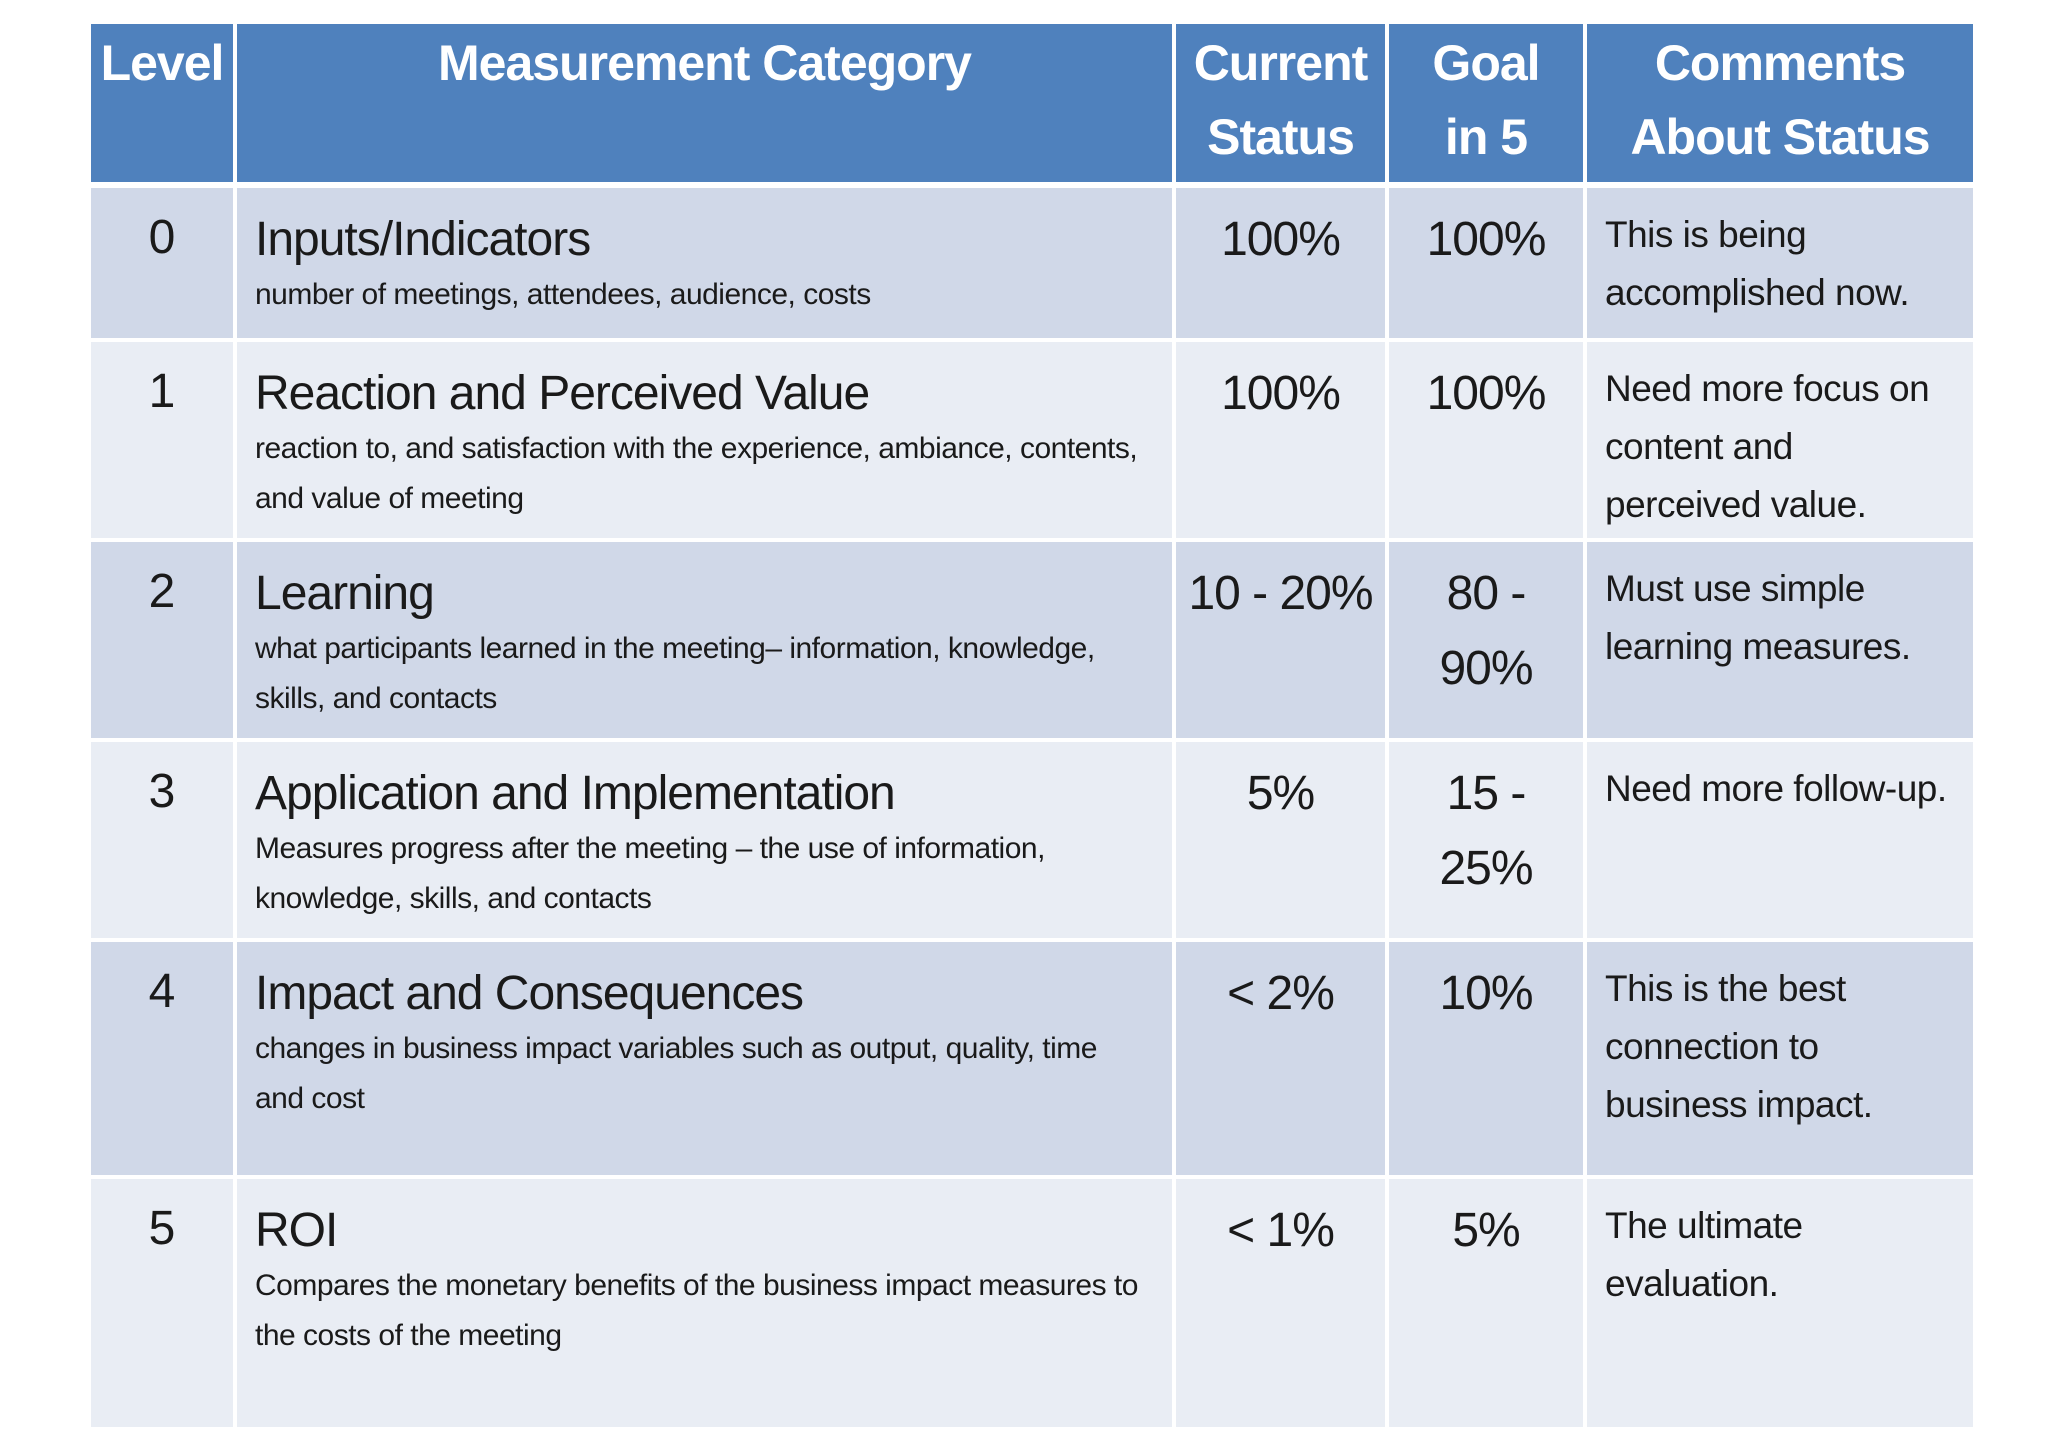 Image resolution: width=2048 pixels, height=1448 pixels. What do you see at coordinates (345, 593) in the screenshot?
I see `category-title: Learning` at bounding box center [345, 593].